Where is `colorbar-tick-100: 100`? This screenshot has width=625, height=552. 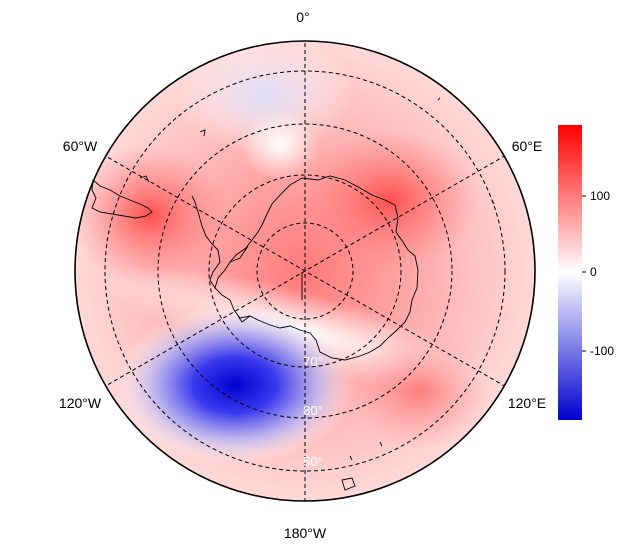 colorbar-tick-100: 100 is located at coordinates (600, 196).